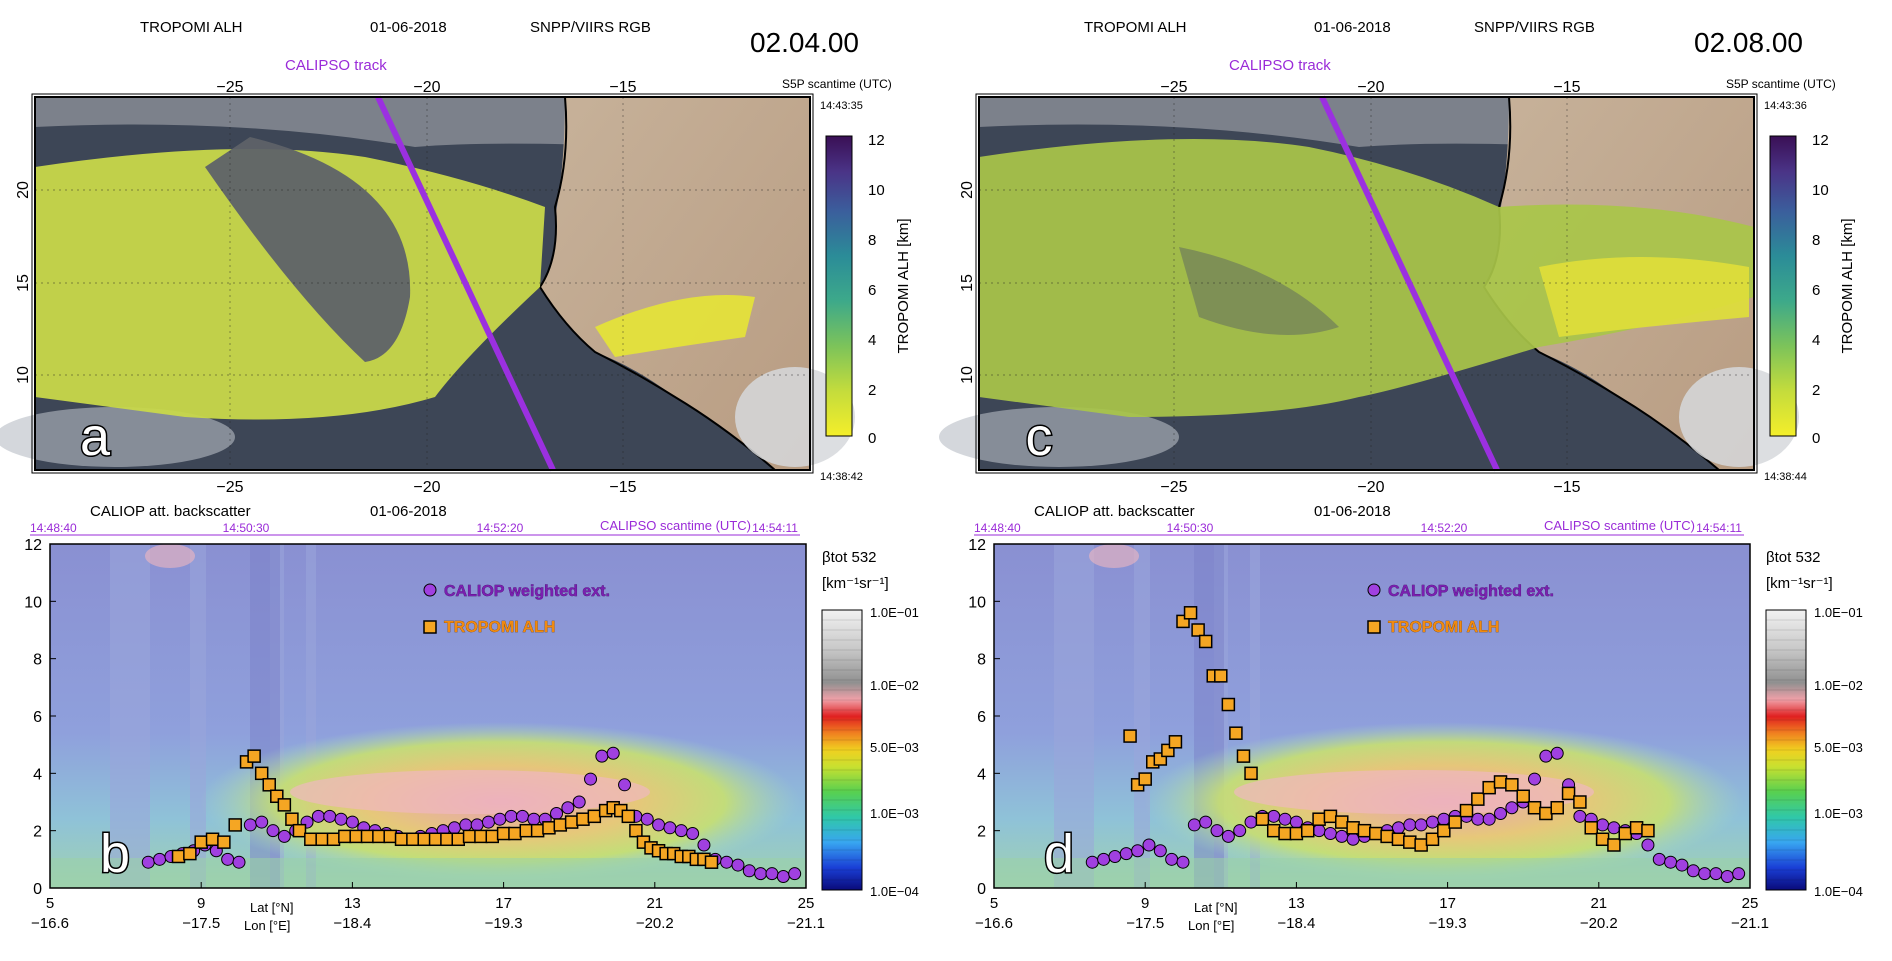 The image size is (1892, 961). I want to click on curtain-lon-tick: −20.2, so click(655, 923).